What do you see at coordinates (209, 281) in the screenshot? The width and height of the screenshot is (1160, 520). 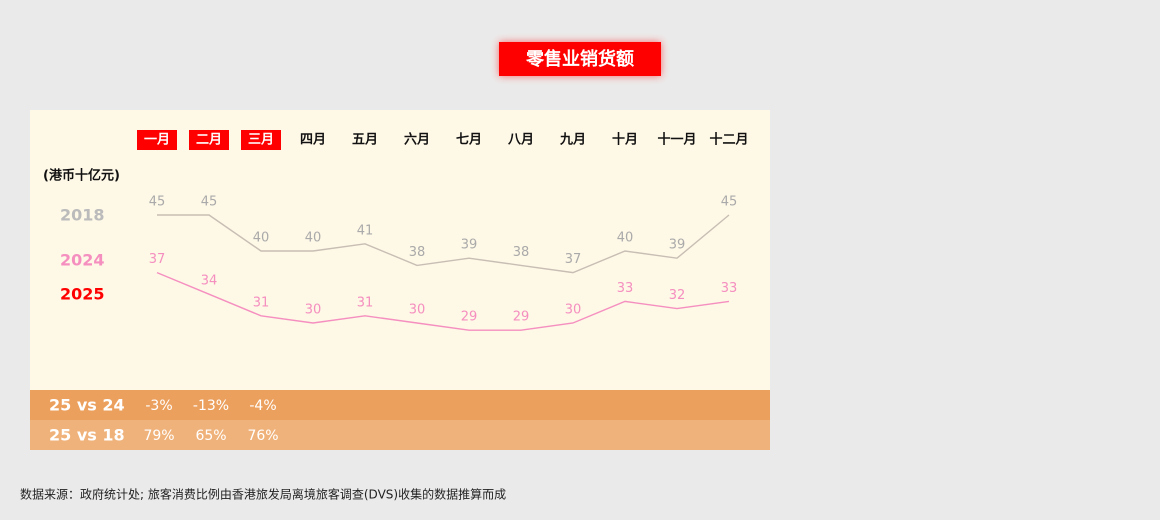 I see `data-label: 34` at bounding box center [209, 281].